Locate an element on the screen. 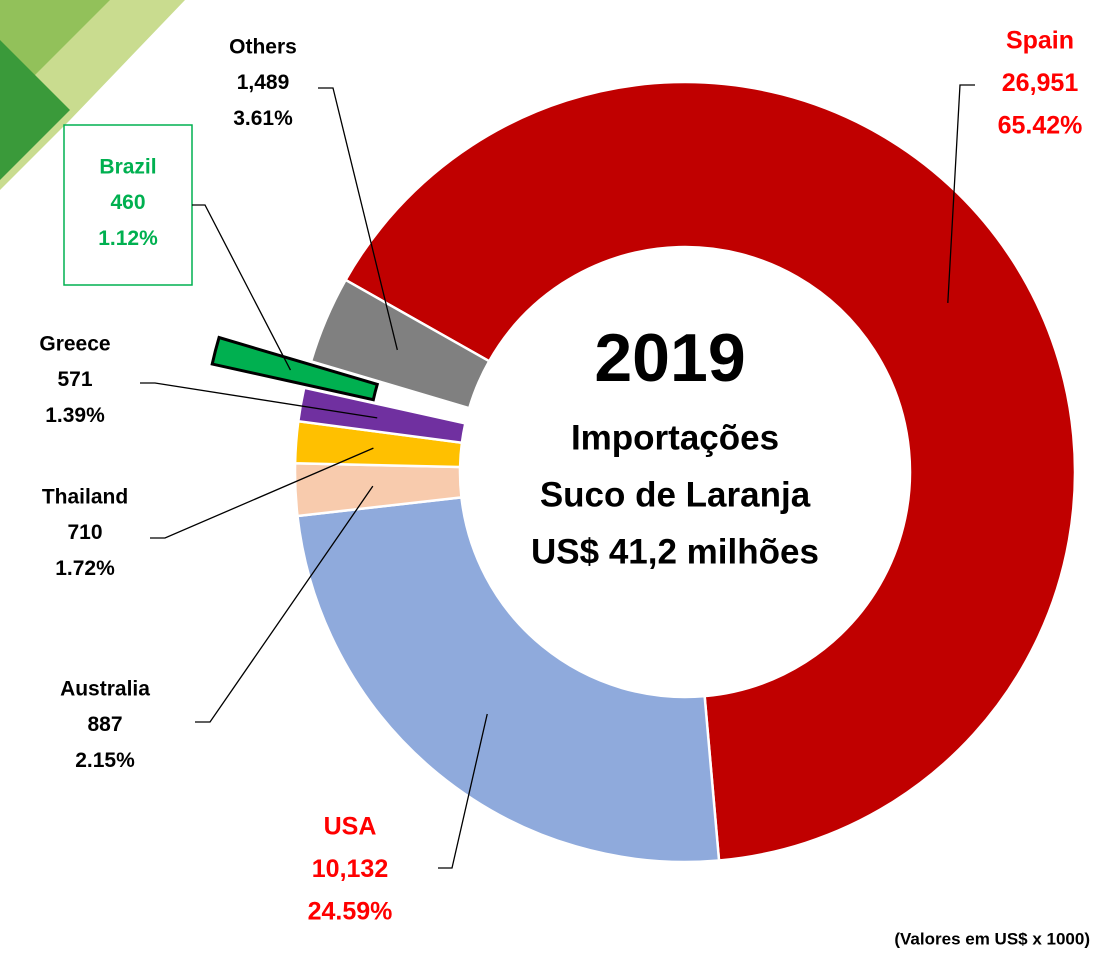  data-label: 1.72% is located at coordinates (85, 568).